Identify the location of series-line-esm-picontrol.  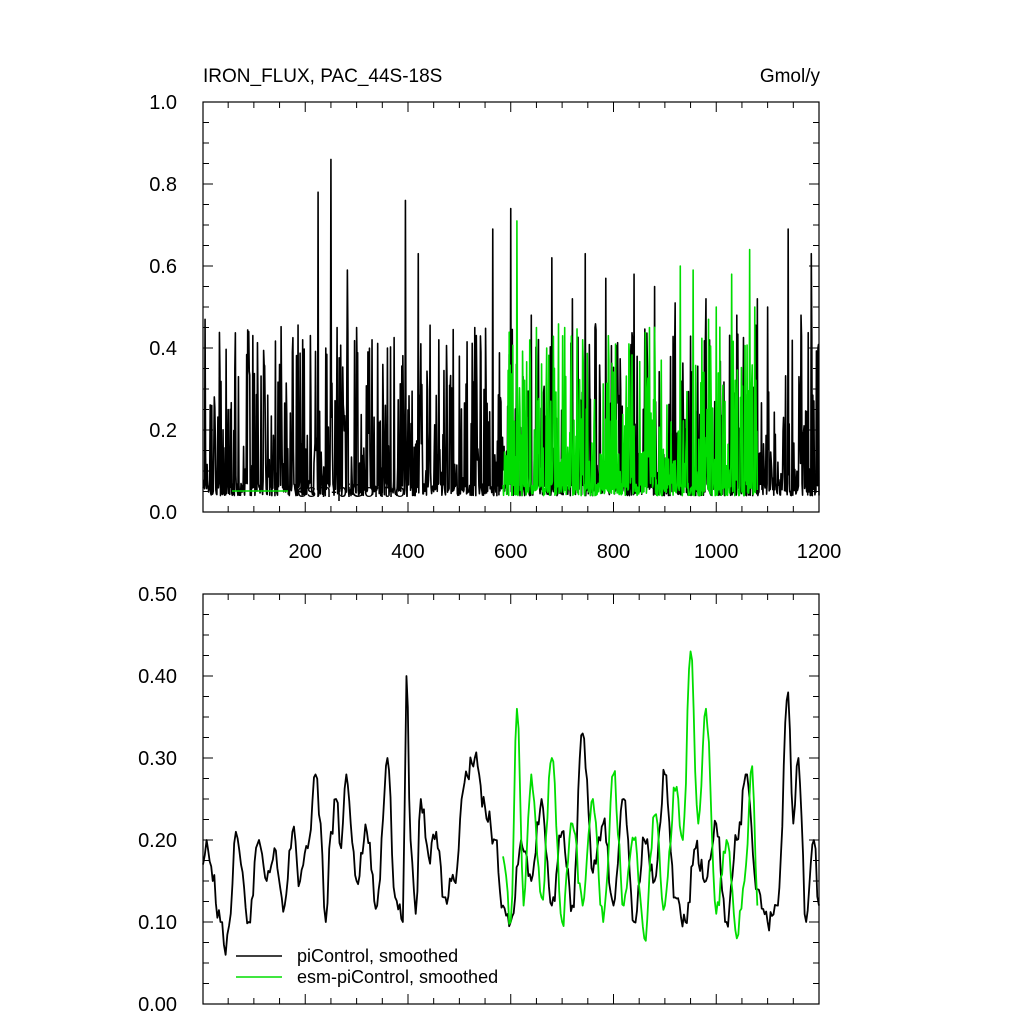
(630, 358).